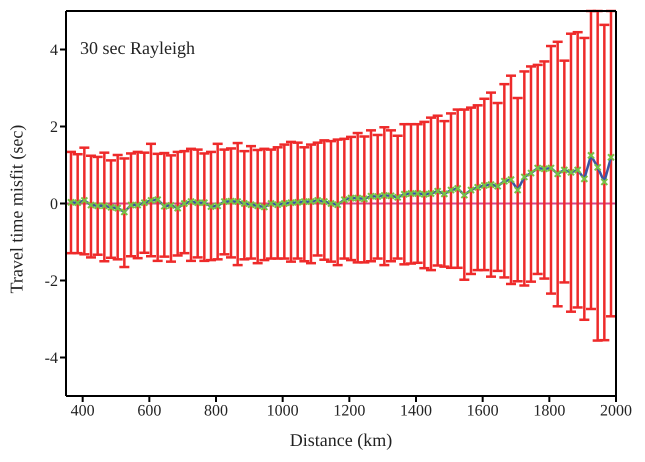 The image size is (645, 462). What do you see at coordinates (82, 411) in the screenshot?
I see `x-tick-label: 400` at bounding box center [82, 411].